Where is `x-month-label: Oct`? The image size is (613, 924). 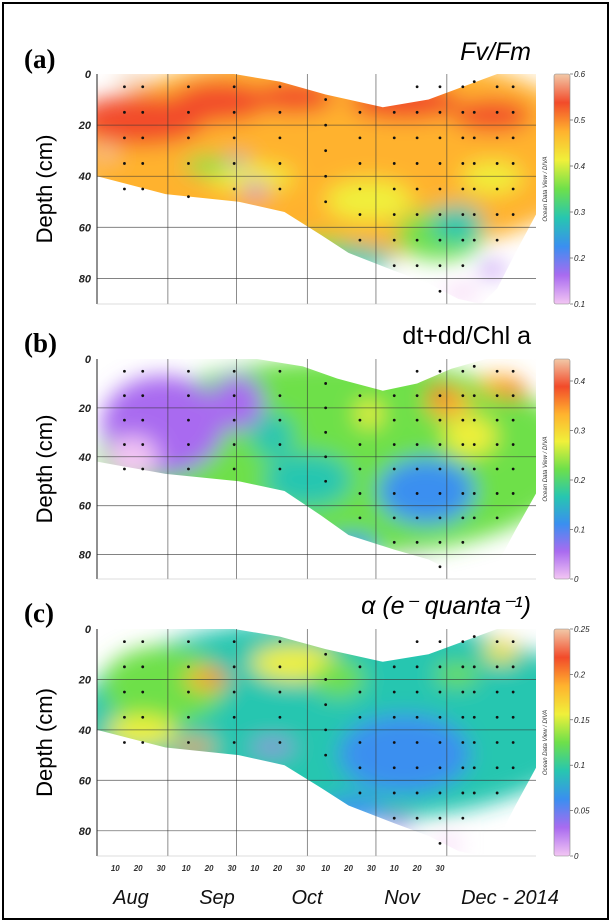
x-month-label: Oct is located at coordinates (307, 898).